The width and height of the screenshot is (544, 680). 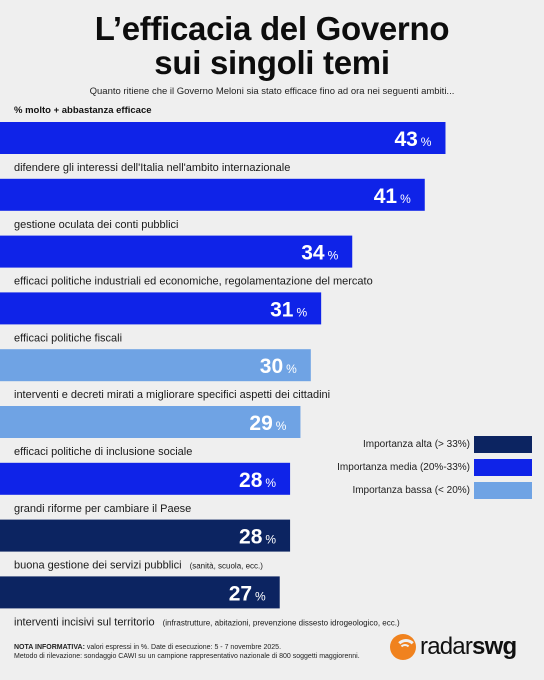 I want to click on legend-label-media: Importanza media (20%-33%), so click(x=403, y=467).